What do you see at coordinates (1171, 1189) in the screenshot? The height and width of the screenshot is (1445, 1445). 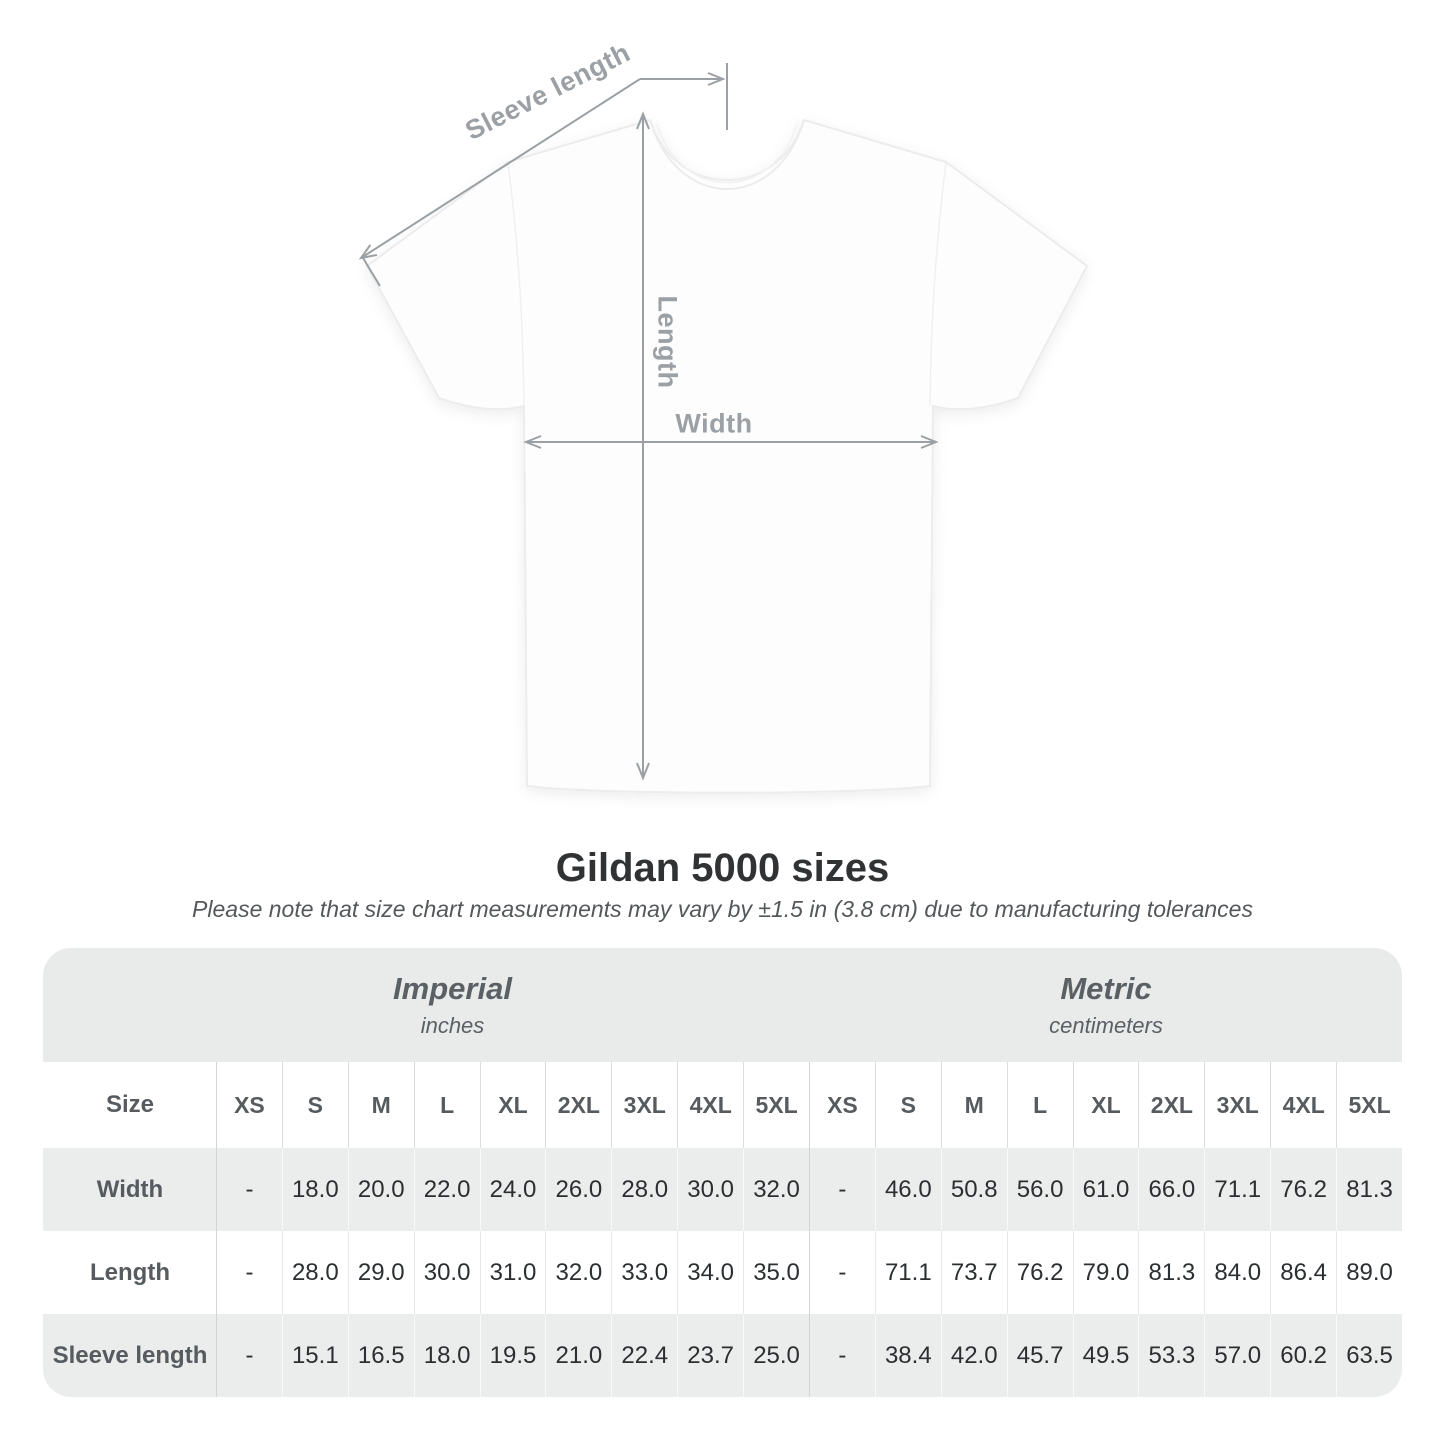 I see `table-cell: 66.0` at bounding box center [1171, 1189].